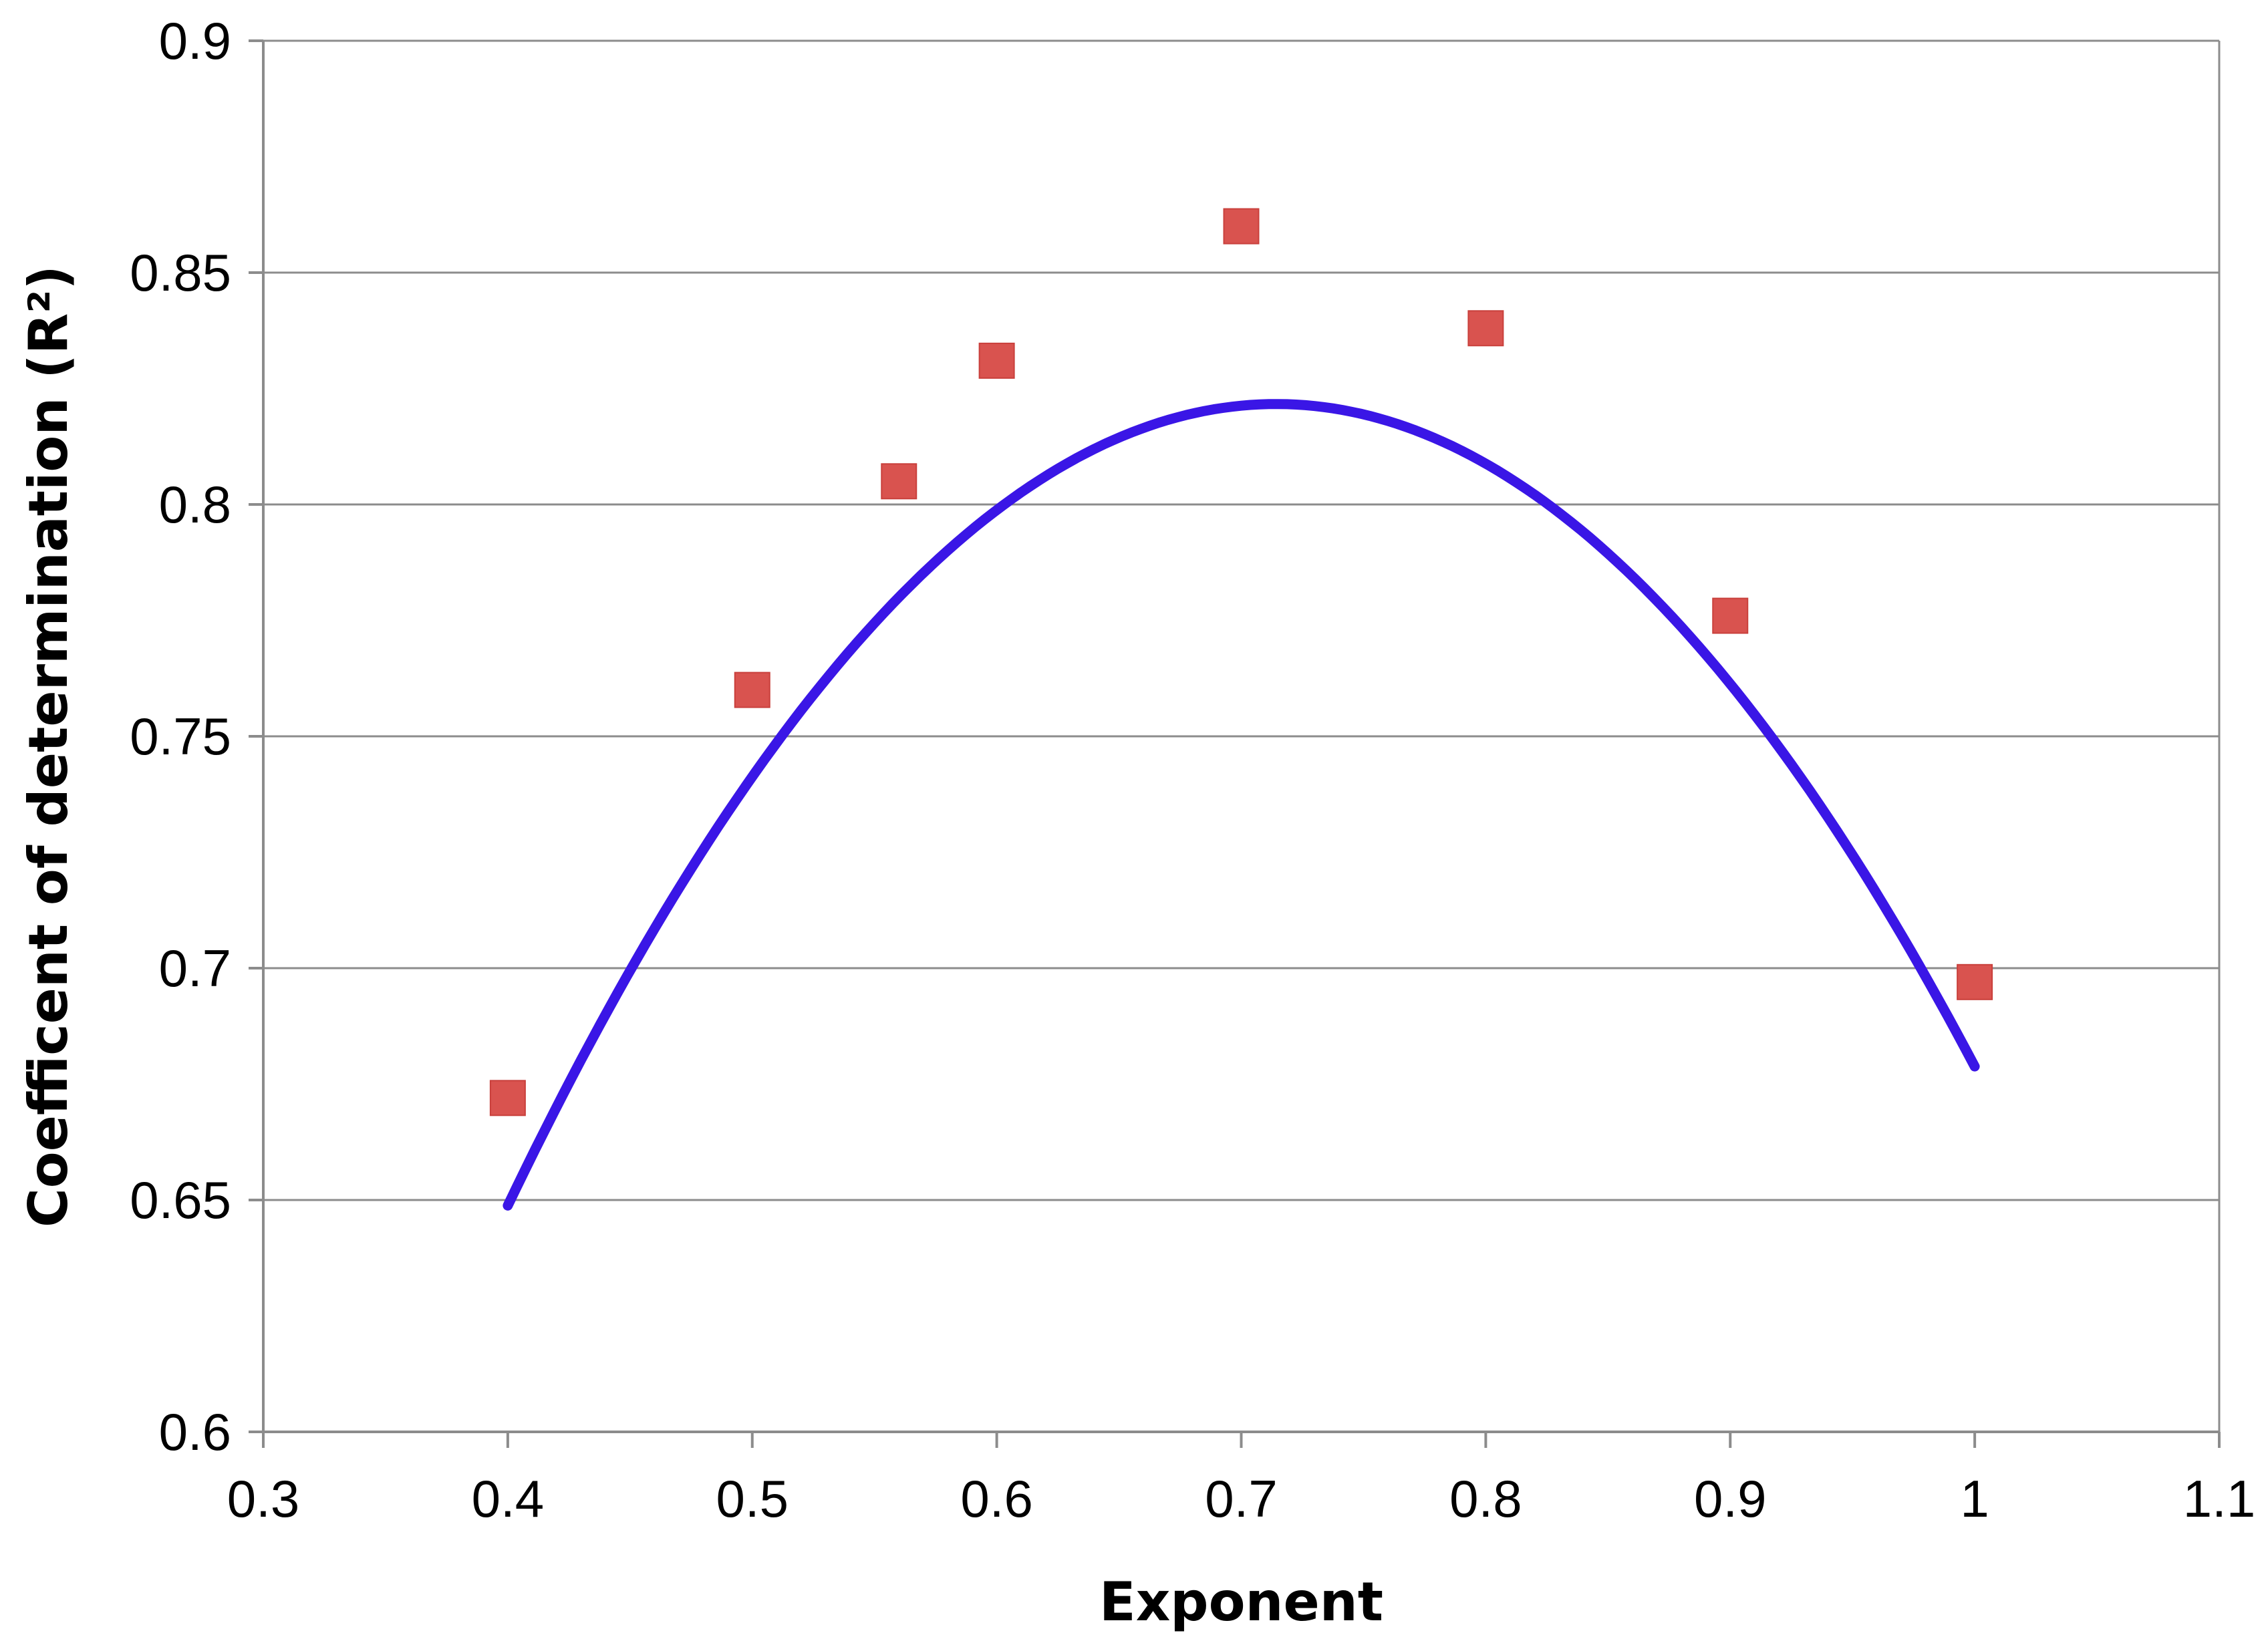 Image resolution: width=2268 pixels, height=1645 pixels. Describe the element at coordinates (752, 1498) in the screenshot. I see `x-tick-label: 0.5` at that location.